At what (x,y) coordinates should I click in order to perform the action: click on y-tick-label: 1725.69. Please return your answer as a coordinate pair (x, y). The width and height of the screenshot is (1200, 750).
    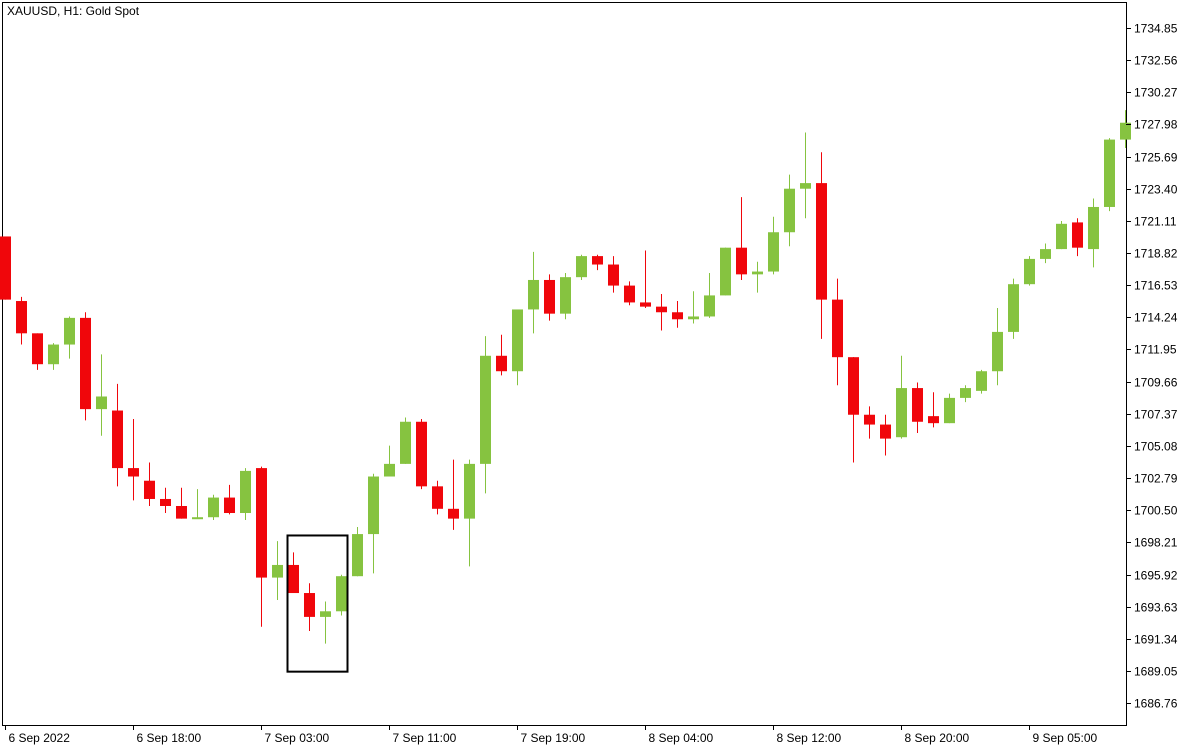
    Looking at the image, I should click on (1156, 158).